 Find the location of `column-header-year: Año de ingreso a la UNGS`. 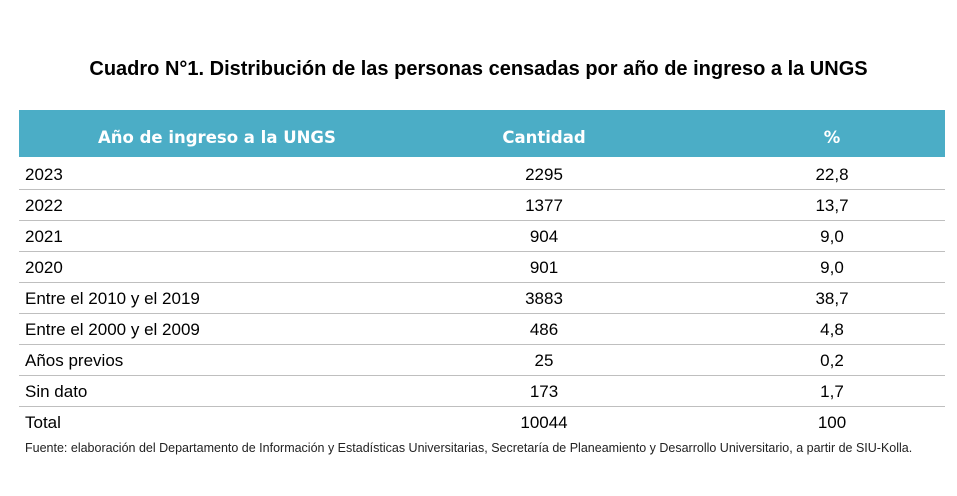

column-header-year: Año de ingreso a la UNGS is located at coordinates (194, 134).